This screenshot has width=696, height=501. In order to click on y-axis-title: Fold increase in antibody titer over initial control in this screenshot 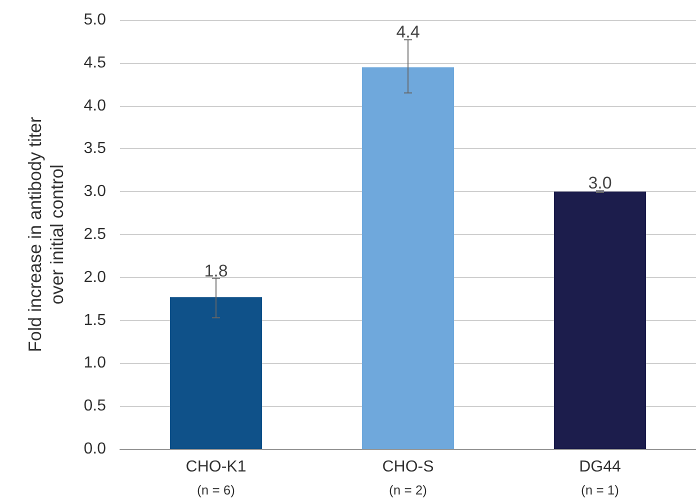, I will do `click(46, 234)`.